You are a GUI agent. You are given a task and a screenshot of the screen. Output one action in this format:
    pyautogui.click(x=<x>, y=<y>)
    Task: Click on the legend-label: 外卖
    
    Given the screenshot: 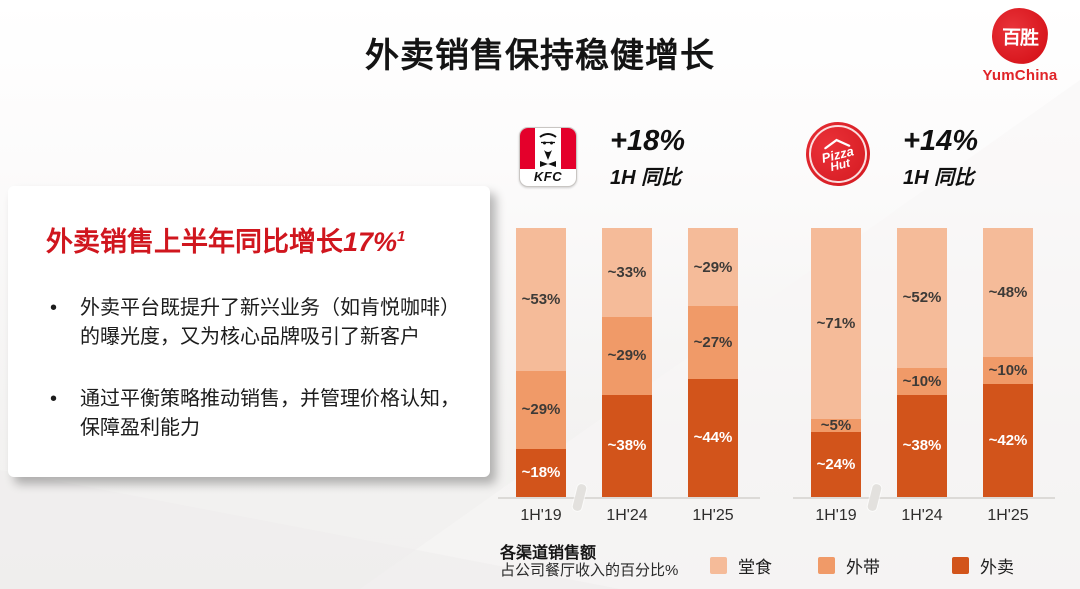 What is the action you would take?
    pyautogui.click(x=997, y=567)
    